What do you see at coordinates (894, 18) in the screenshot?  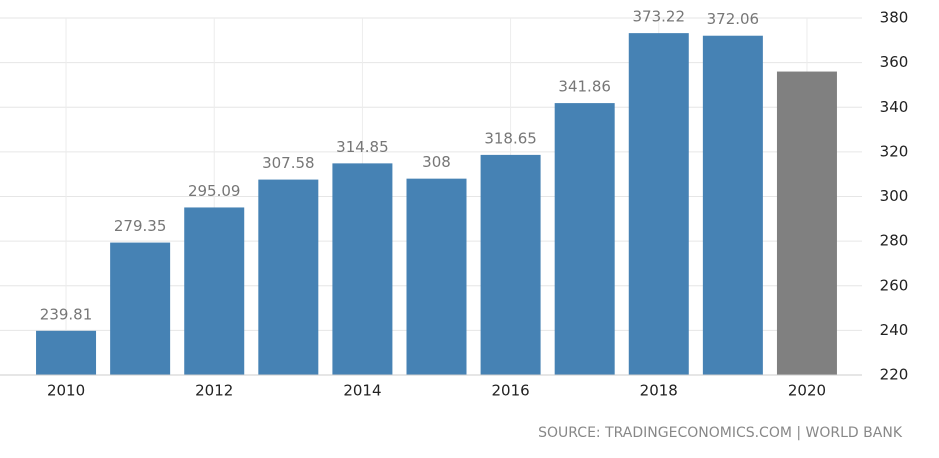 I see `y-tick-label: 380` at bounding box center [894, 18].